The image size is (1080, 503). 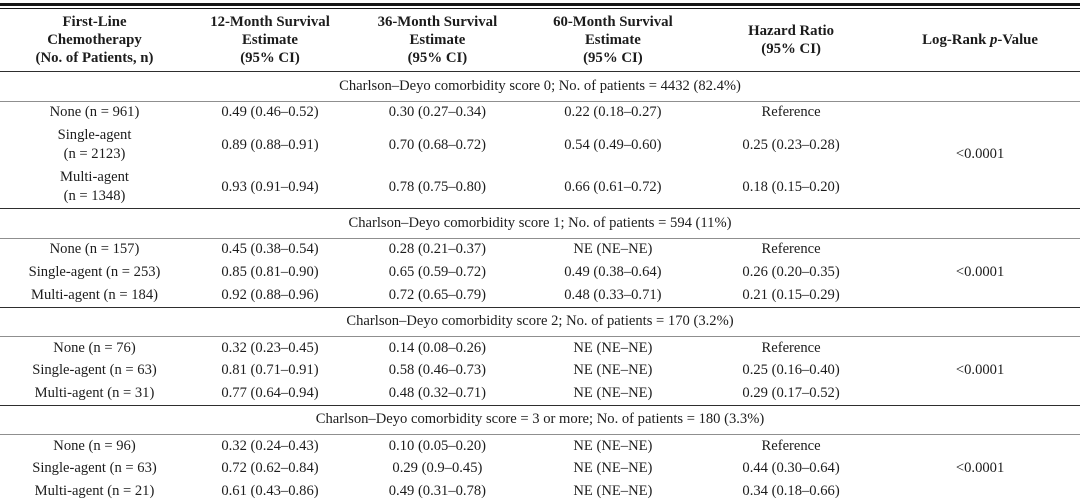 I want to click on col-header-60-month: 60-Month Survival Estimate (95% CI), so click(x=612, y=40).